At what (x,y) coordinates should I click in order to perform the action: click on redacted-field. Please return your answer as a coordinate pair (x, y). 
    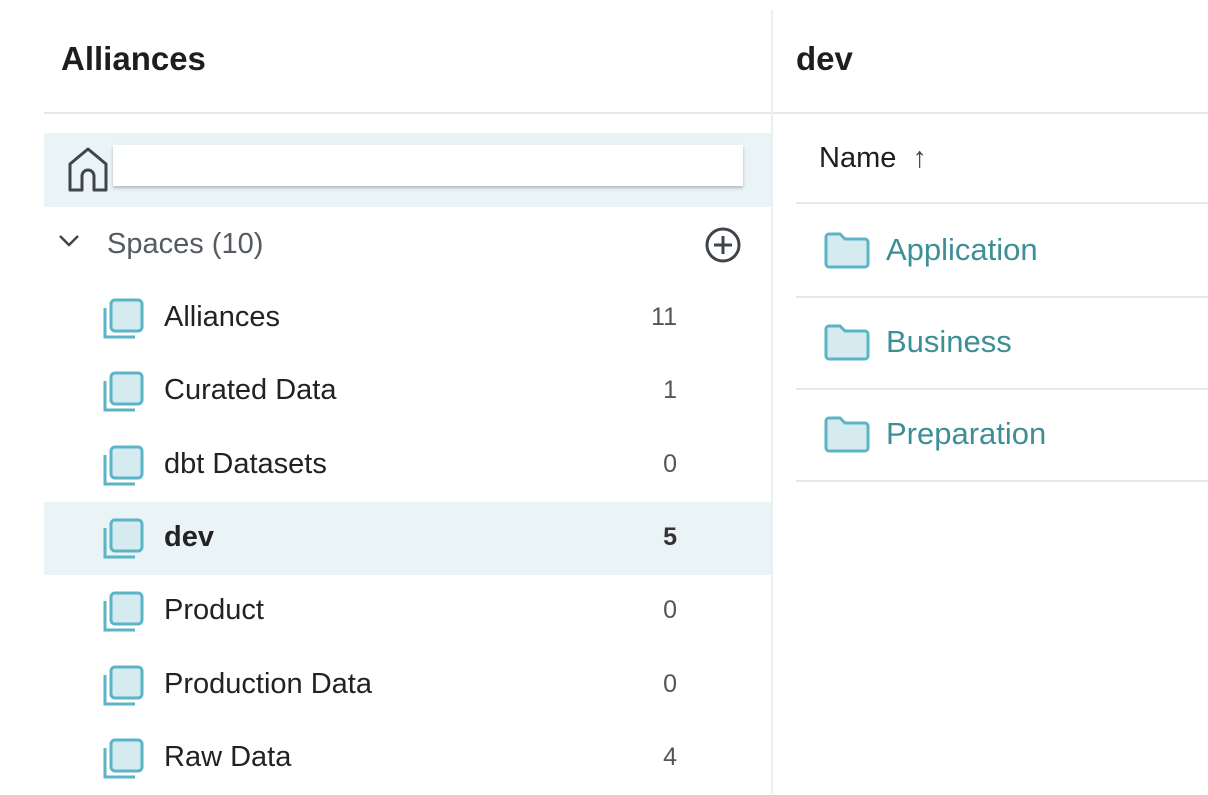
    Looking at the image, I should click on (428, 165).